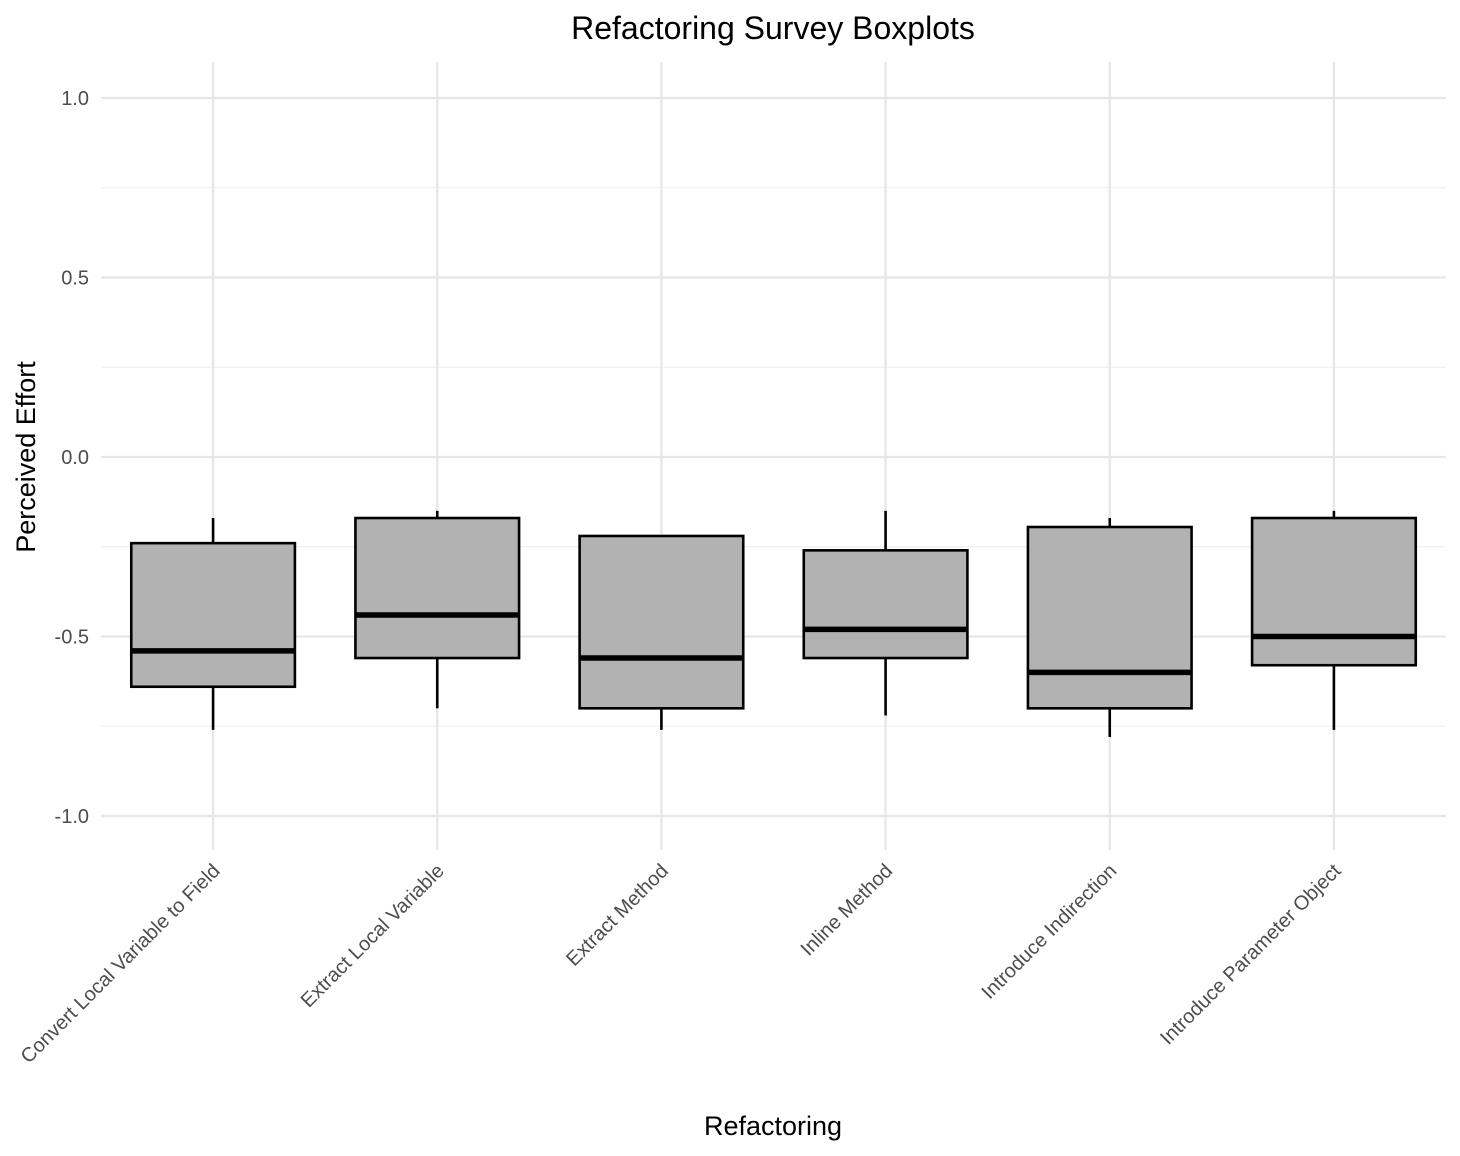  What do you see at coordinates (75, 279) in the screenshot?
I see `y-tick-label: 0.5` at bounding box center [75, 279].